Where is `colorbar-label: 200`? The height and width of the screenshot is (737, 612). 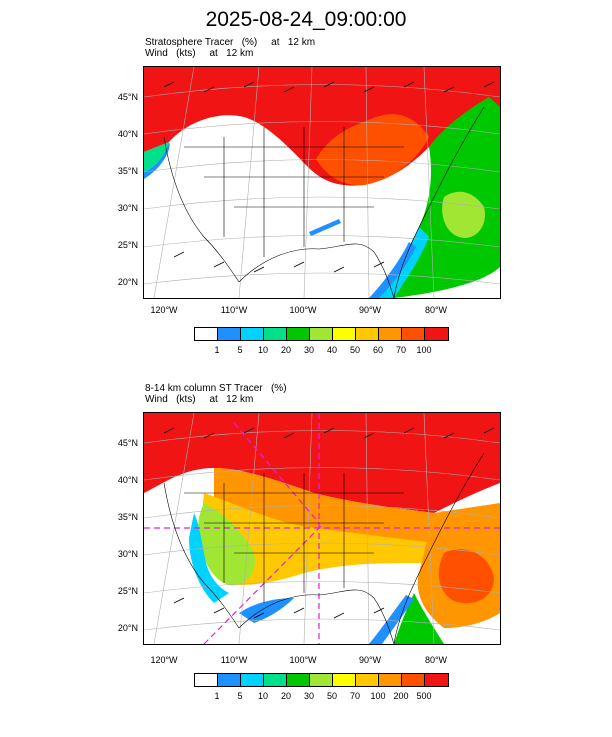 colorbar-label: 200 is located at coordinates (401, 696).